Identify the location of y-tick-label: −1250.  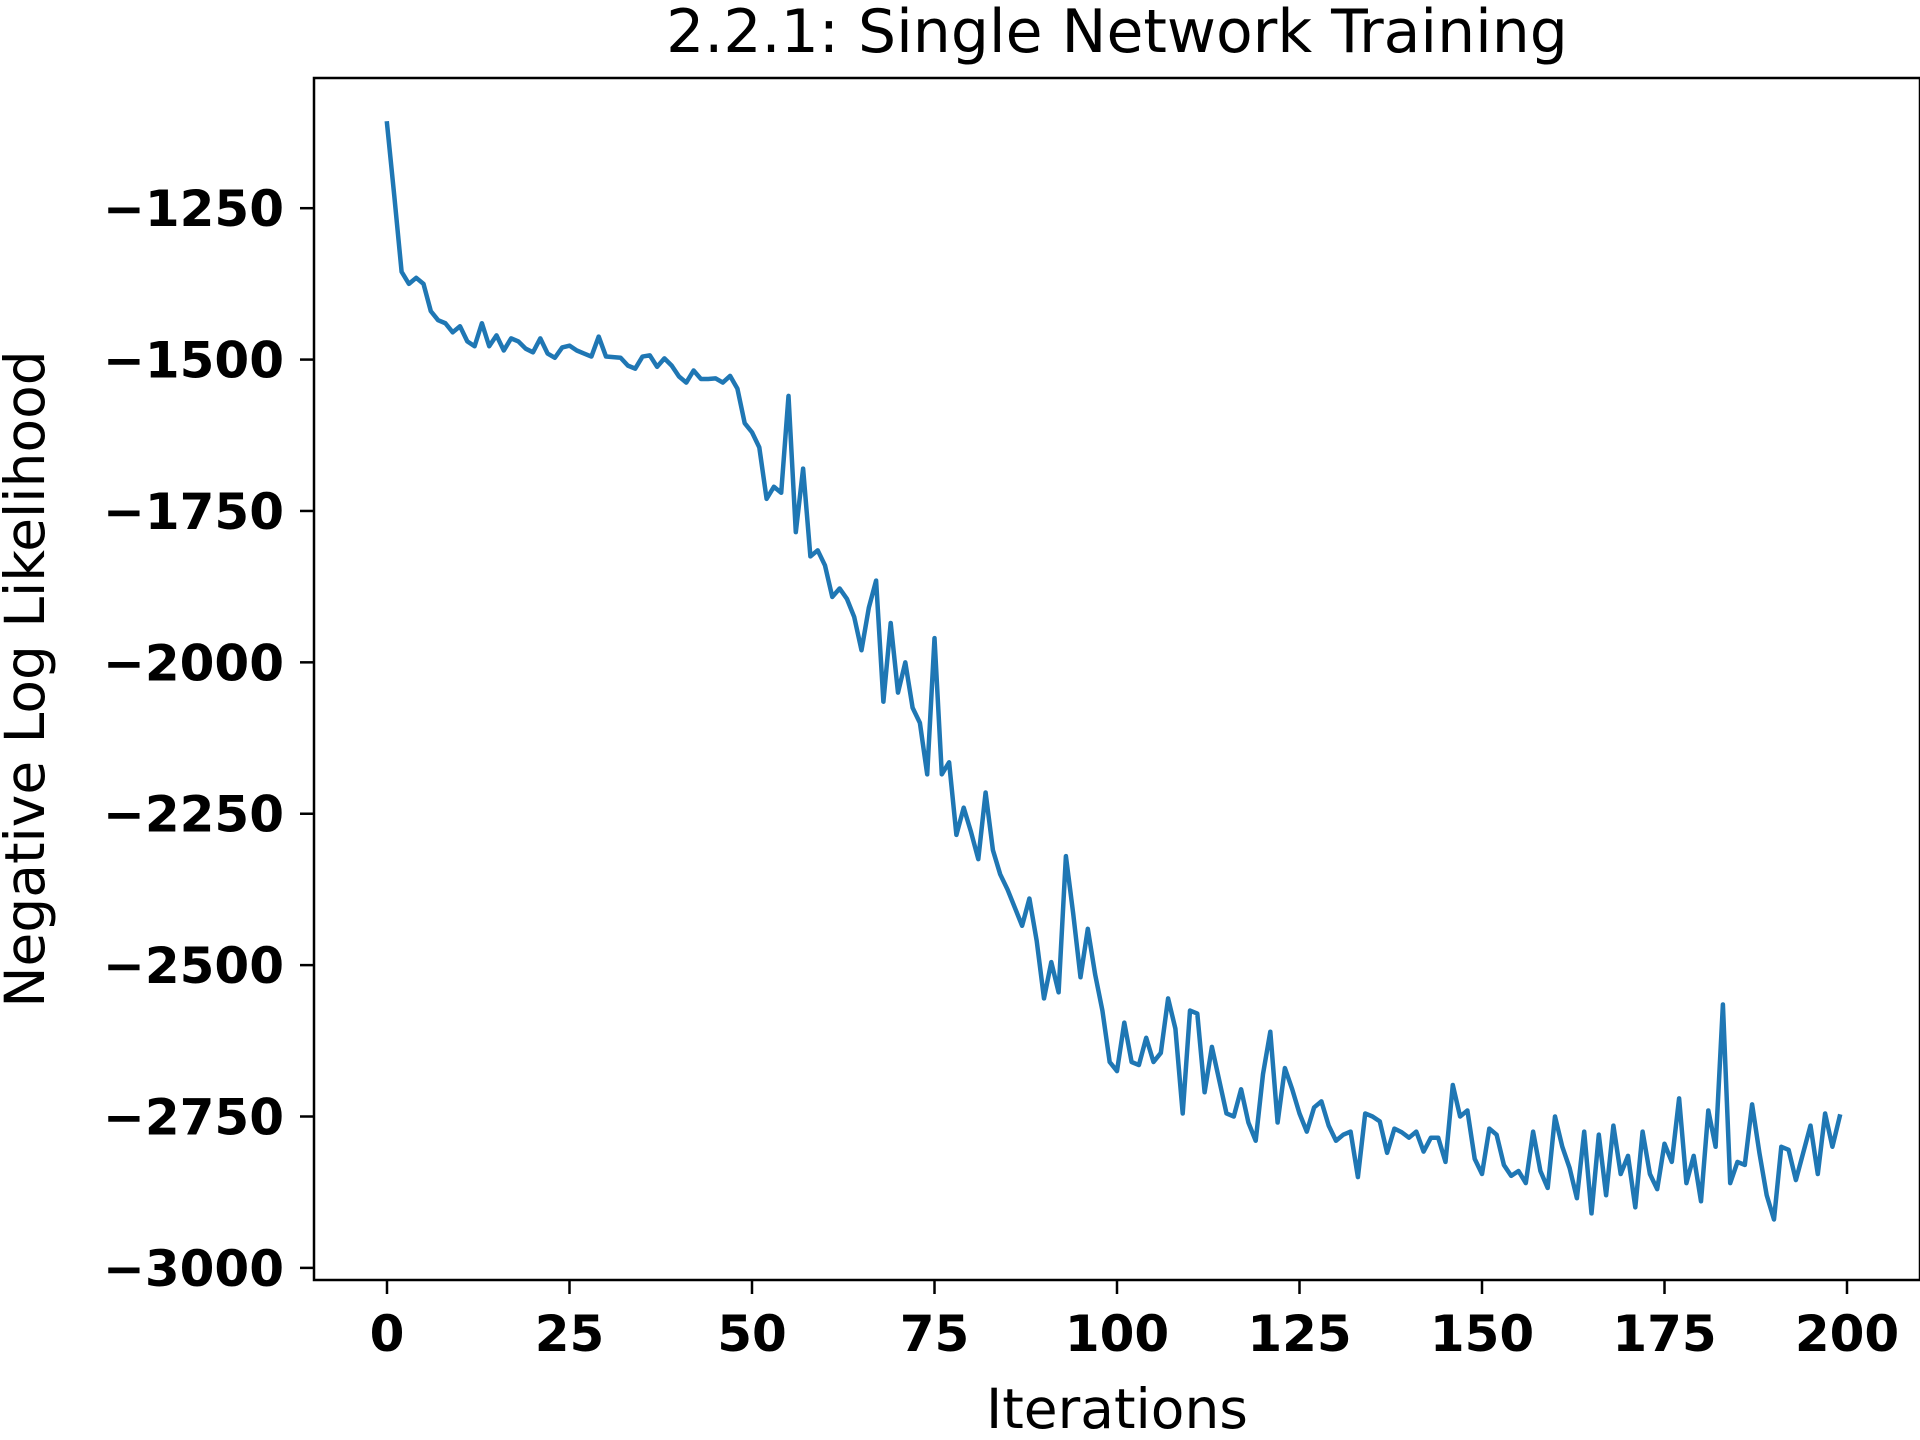
(193, 209).